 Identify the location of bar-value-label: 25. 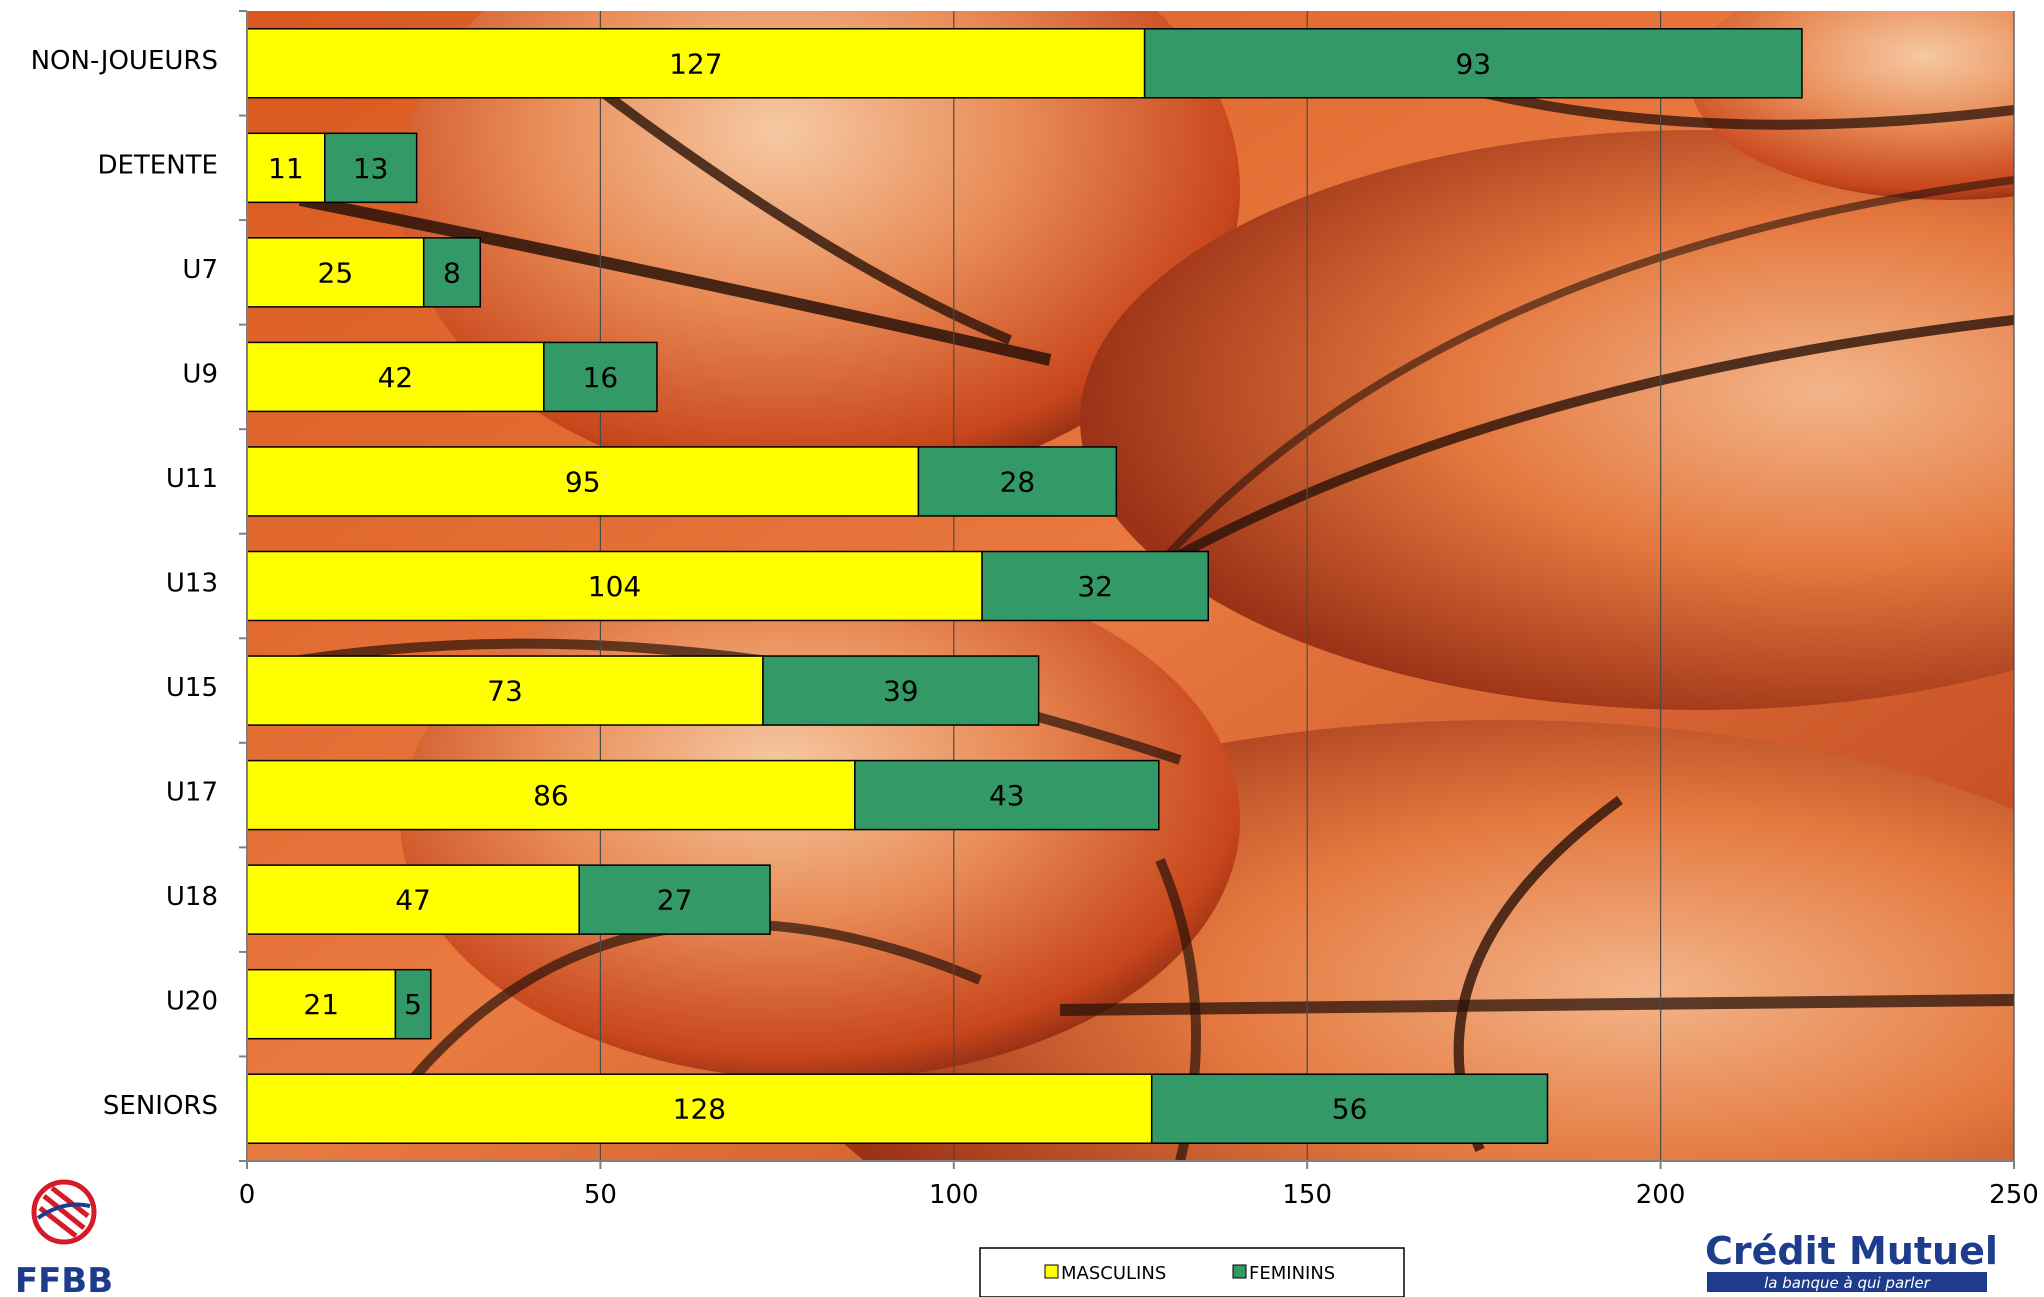
(336, 272).